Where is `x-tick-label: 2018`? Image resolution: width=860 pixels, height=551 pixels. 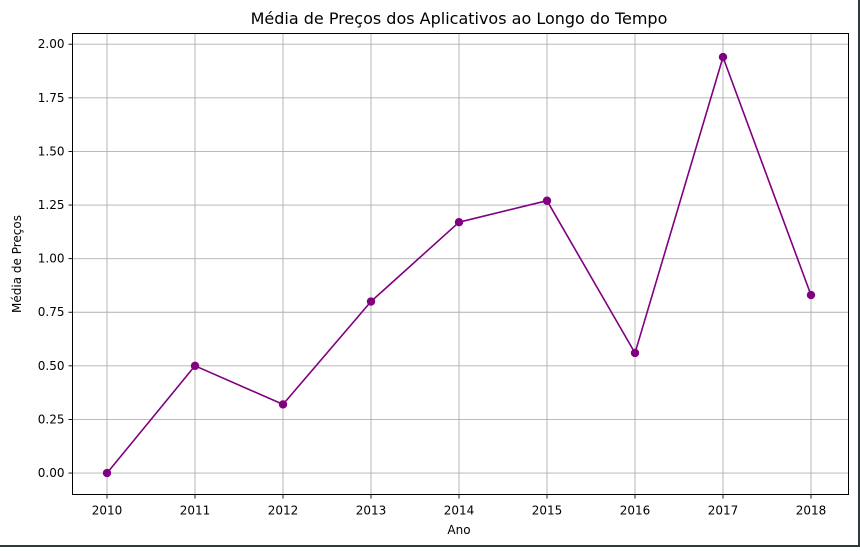
x-tick-label: 2018 is located at coordinates (811, 511).